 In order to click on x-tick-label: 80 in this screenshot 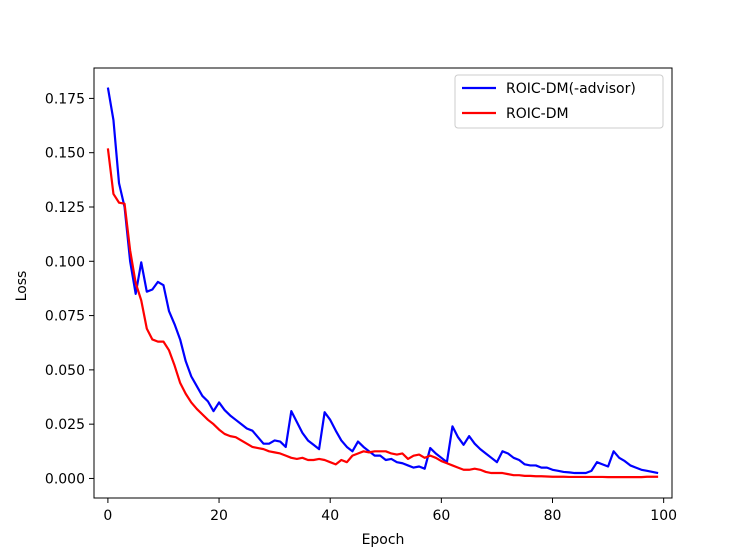, I will do `click(553, 516)`.